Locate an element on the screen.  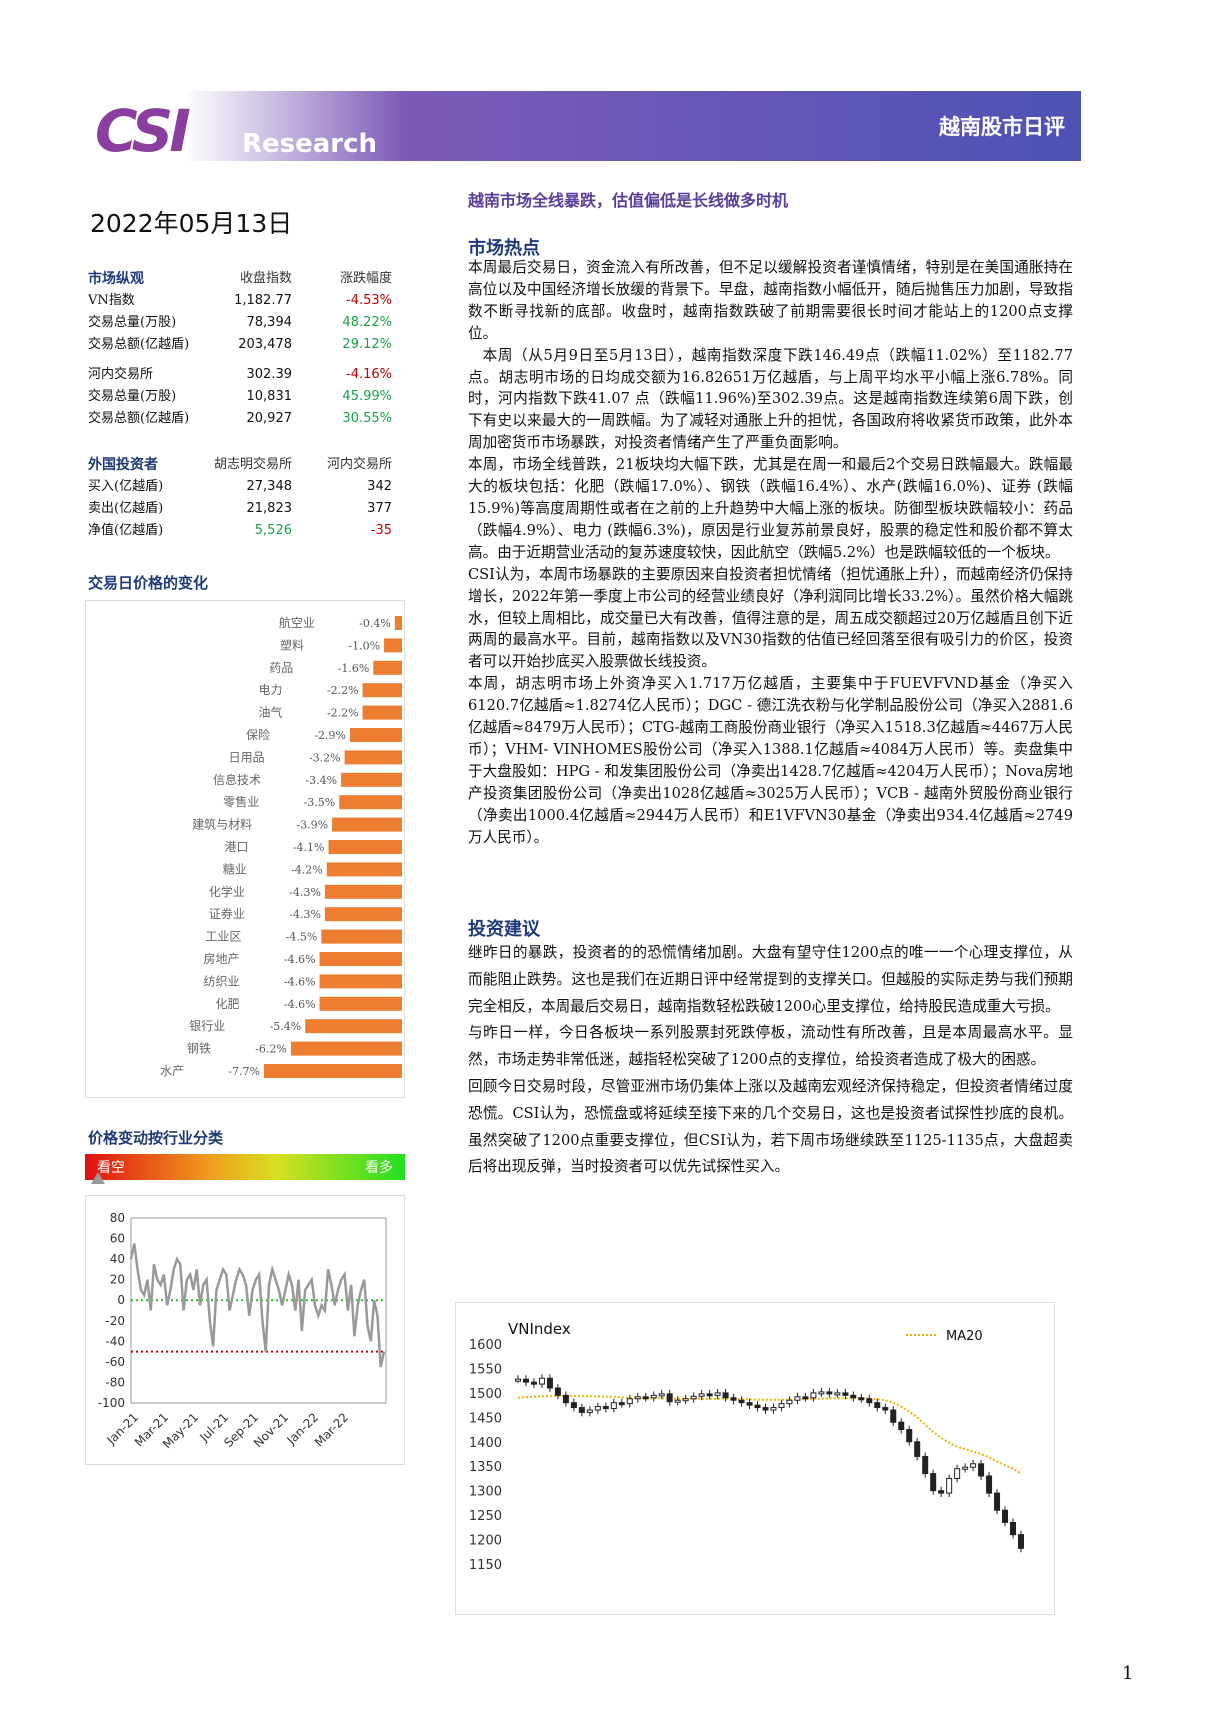
y-tick-label: -20 is located at coordinates (115, 1321).